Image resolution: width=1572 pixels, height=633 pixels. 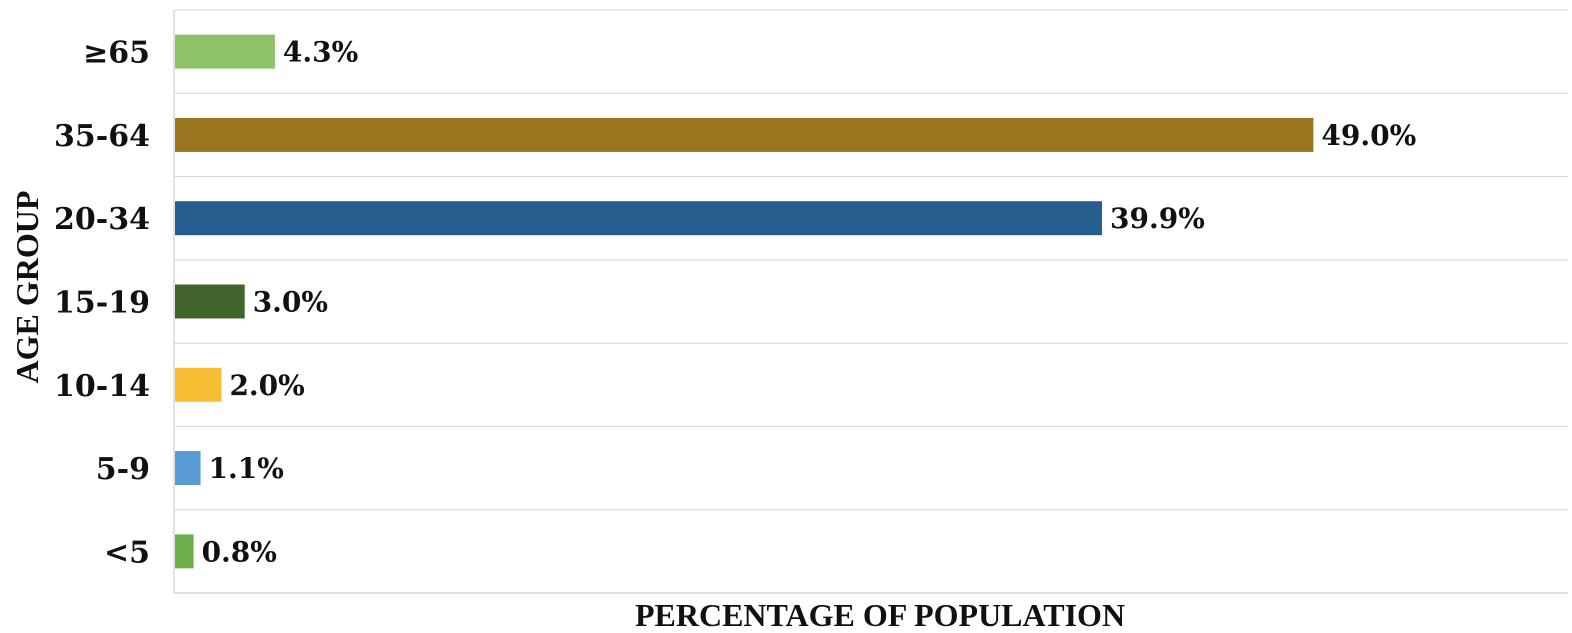 I want to click on category-label: 10-14, so click(x=102, y=386).